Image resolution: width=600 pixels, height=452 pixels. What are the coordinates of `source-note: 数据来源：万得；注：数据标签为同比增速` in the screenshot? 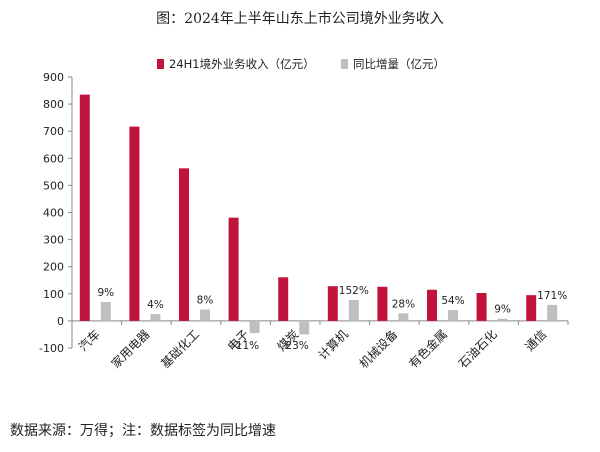 It's located at (143, 431).